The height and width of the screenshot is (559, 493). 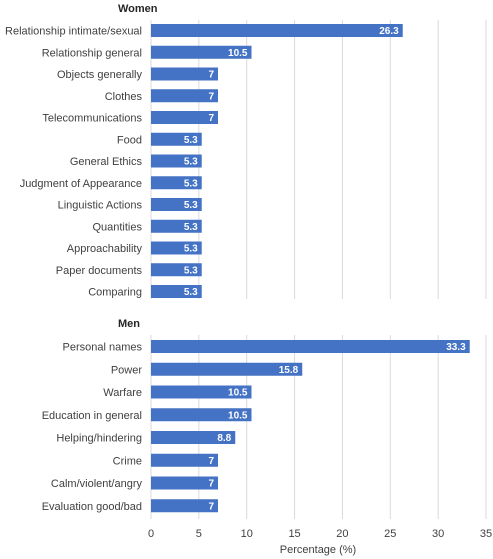 I want to click on category-label: Approachability, so click(x=105, y=249).